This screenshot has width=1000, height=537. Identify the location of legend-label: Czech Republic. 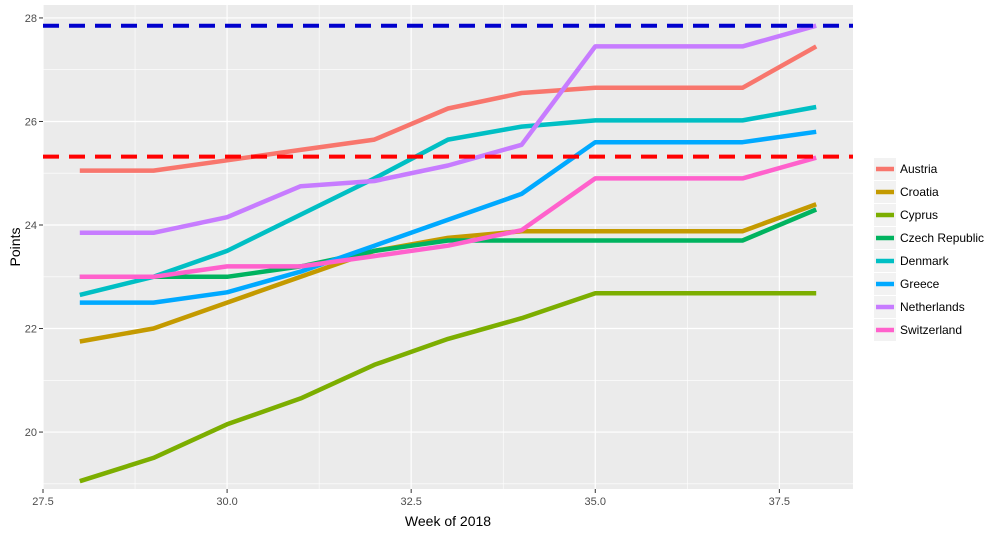
(942, 238).